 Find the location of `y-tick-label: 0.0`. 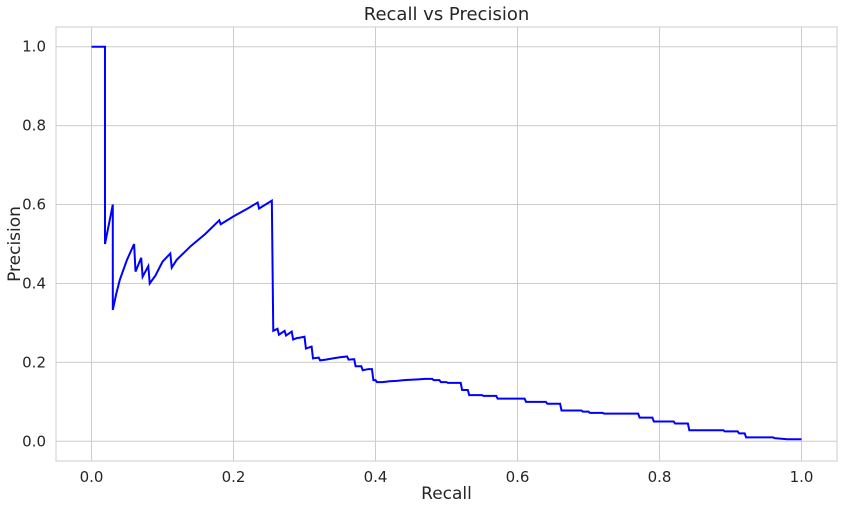

y-tick-label: 0.0 is located at coordinates (34, 441).